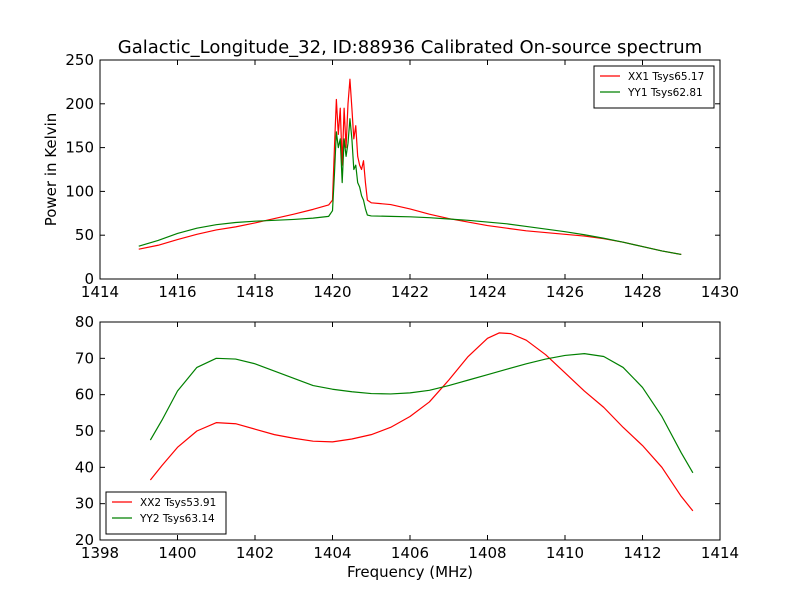 Image resolution: width=800 pixels, height=600 pixels. What do you see at coordinates (84, 504) in the screenshot?
I see `y-tick-label: 30` at bounding box center [84, 504].